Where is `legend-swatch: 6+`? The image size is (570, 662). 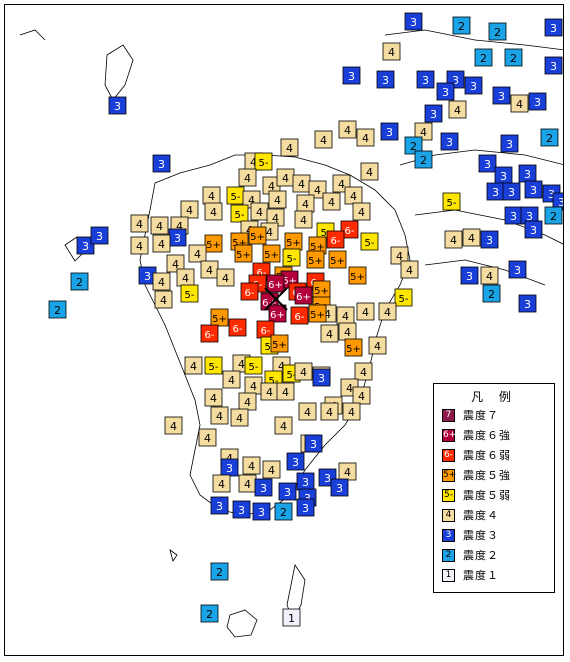 legend-swatch: 6+ is located at coordinates (449, 435).